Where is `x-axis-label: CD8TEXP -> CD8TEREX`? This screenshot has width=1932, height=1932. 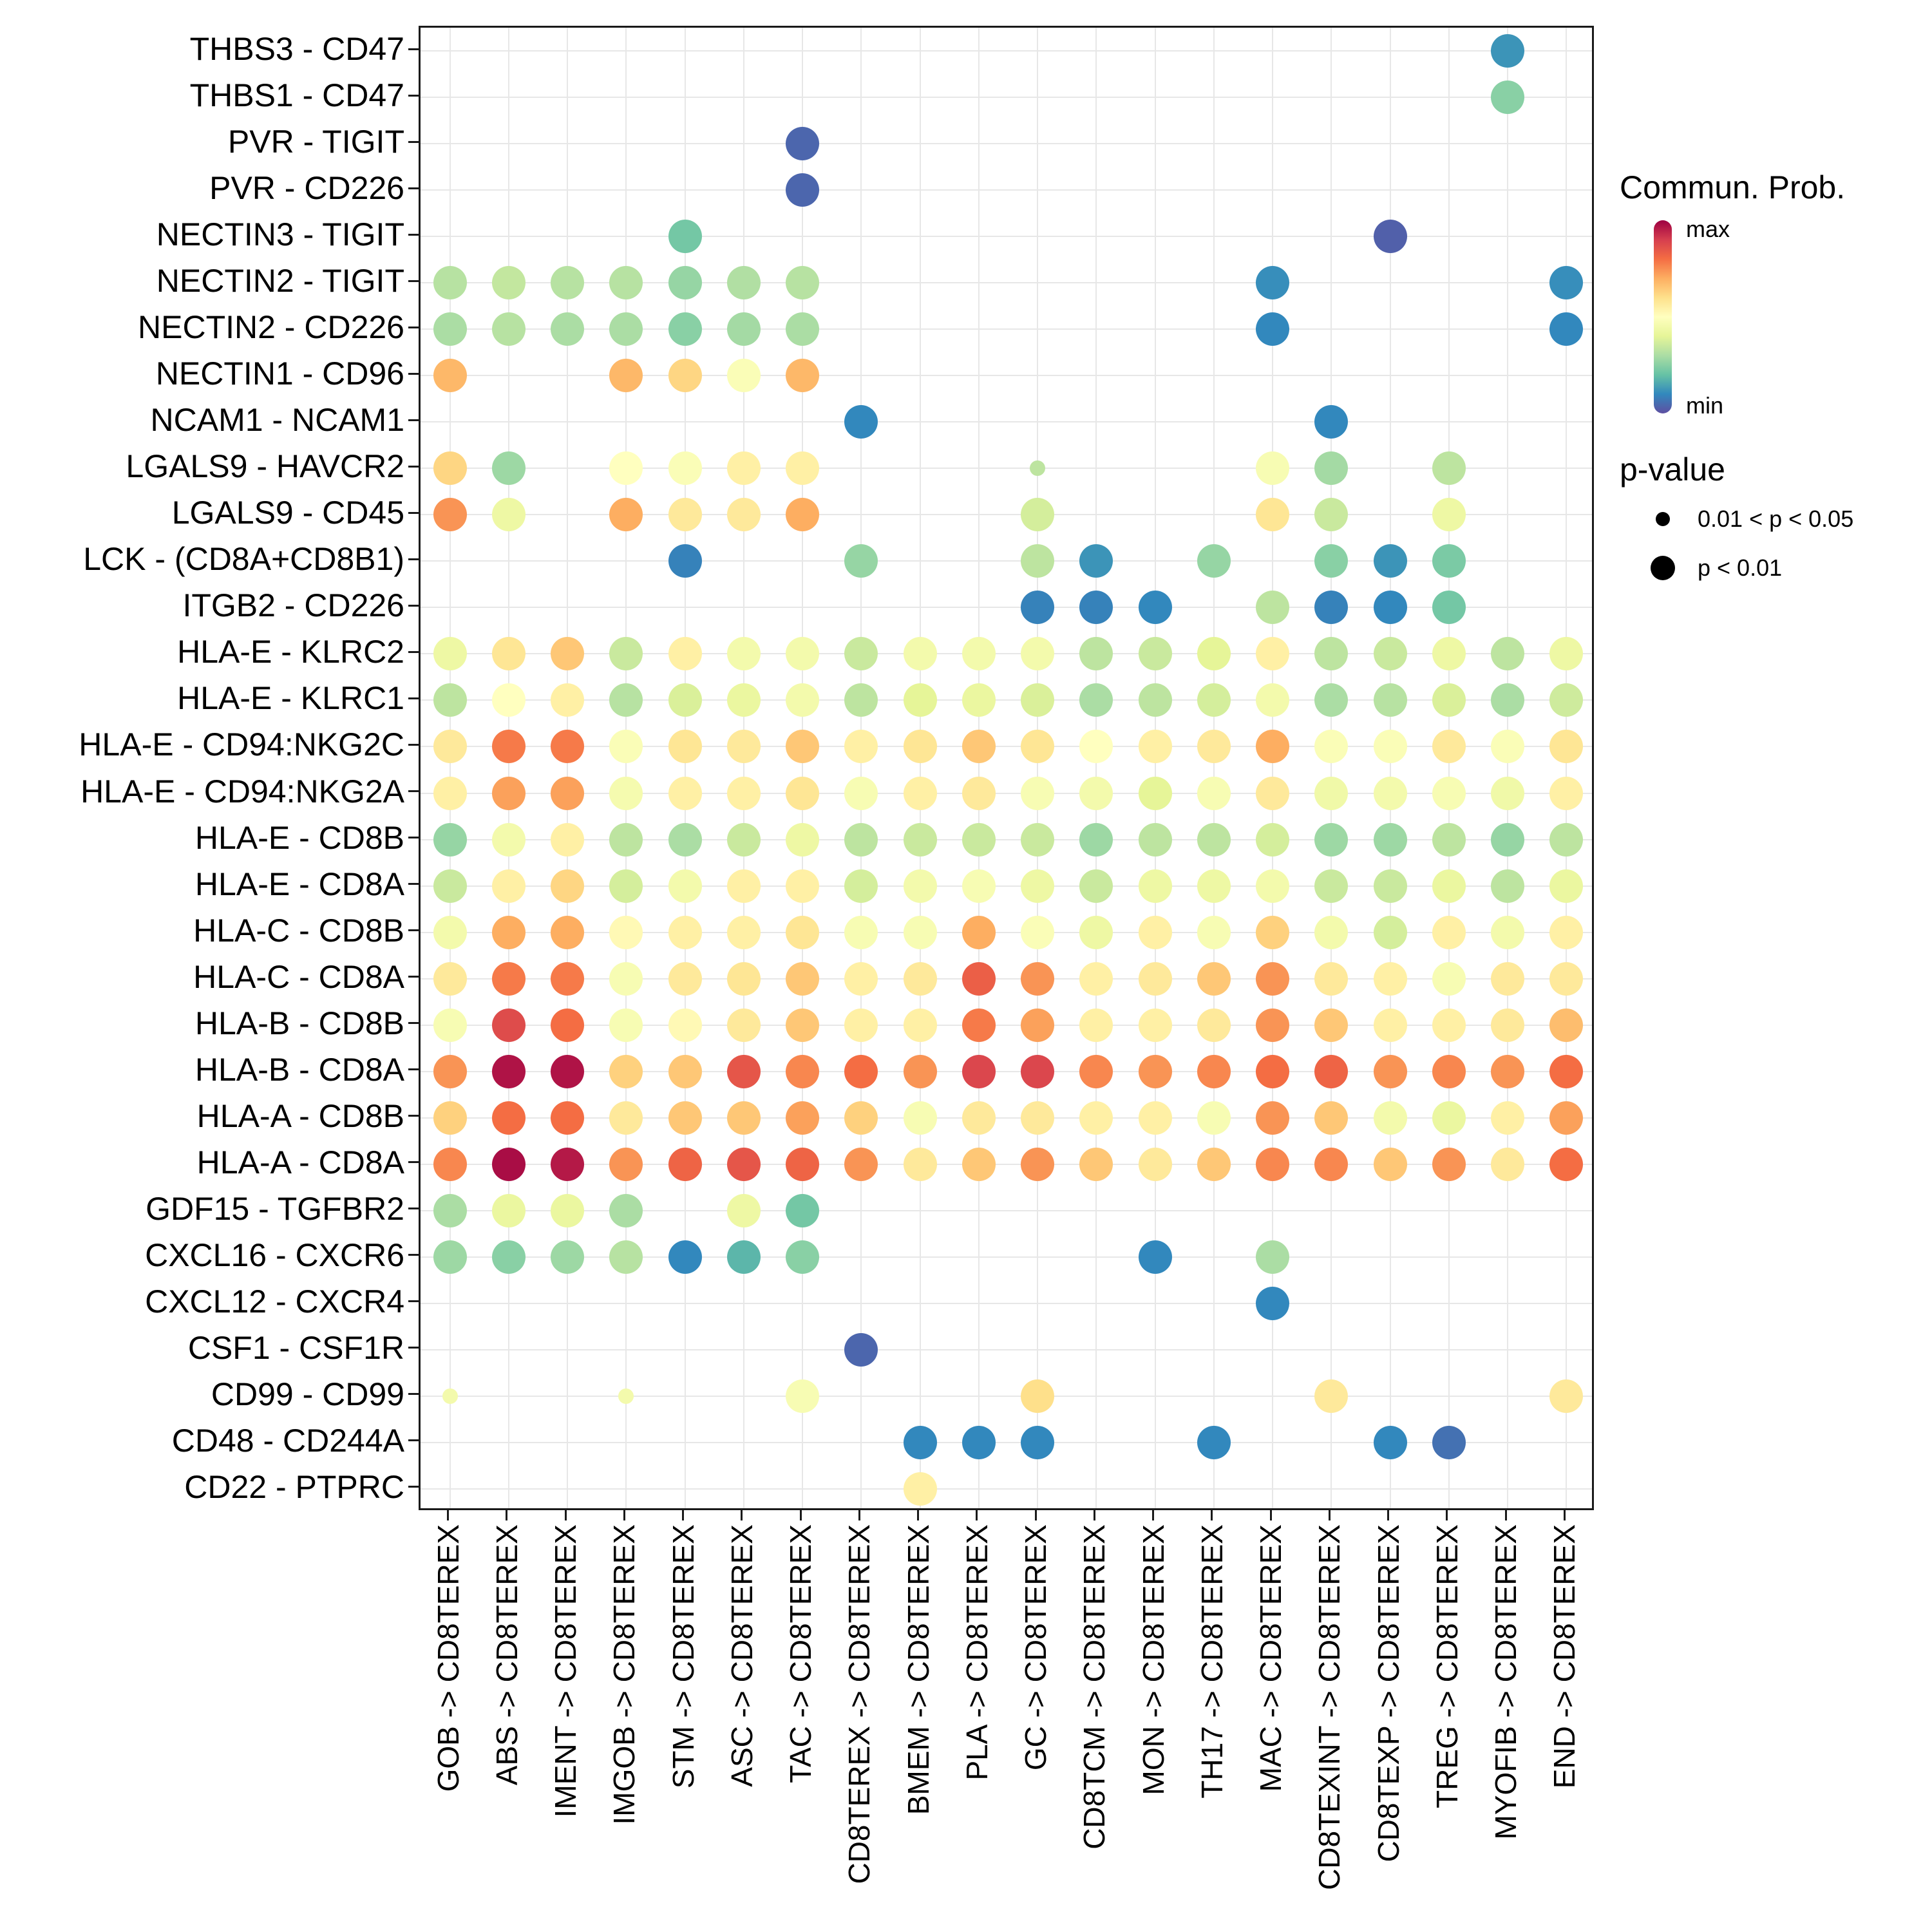
x-axis-label: CD8TEXP -> CD8TEREX is located at coordinates (1388, 1693).